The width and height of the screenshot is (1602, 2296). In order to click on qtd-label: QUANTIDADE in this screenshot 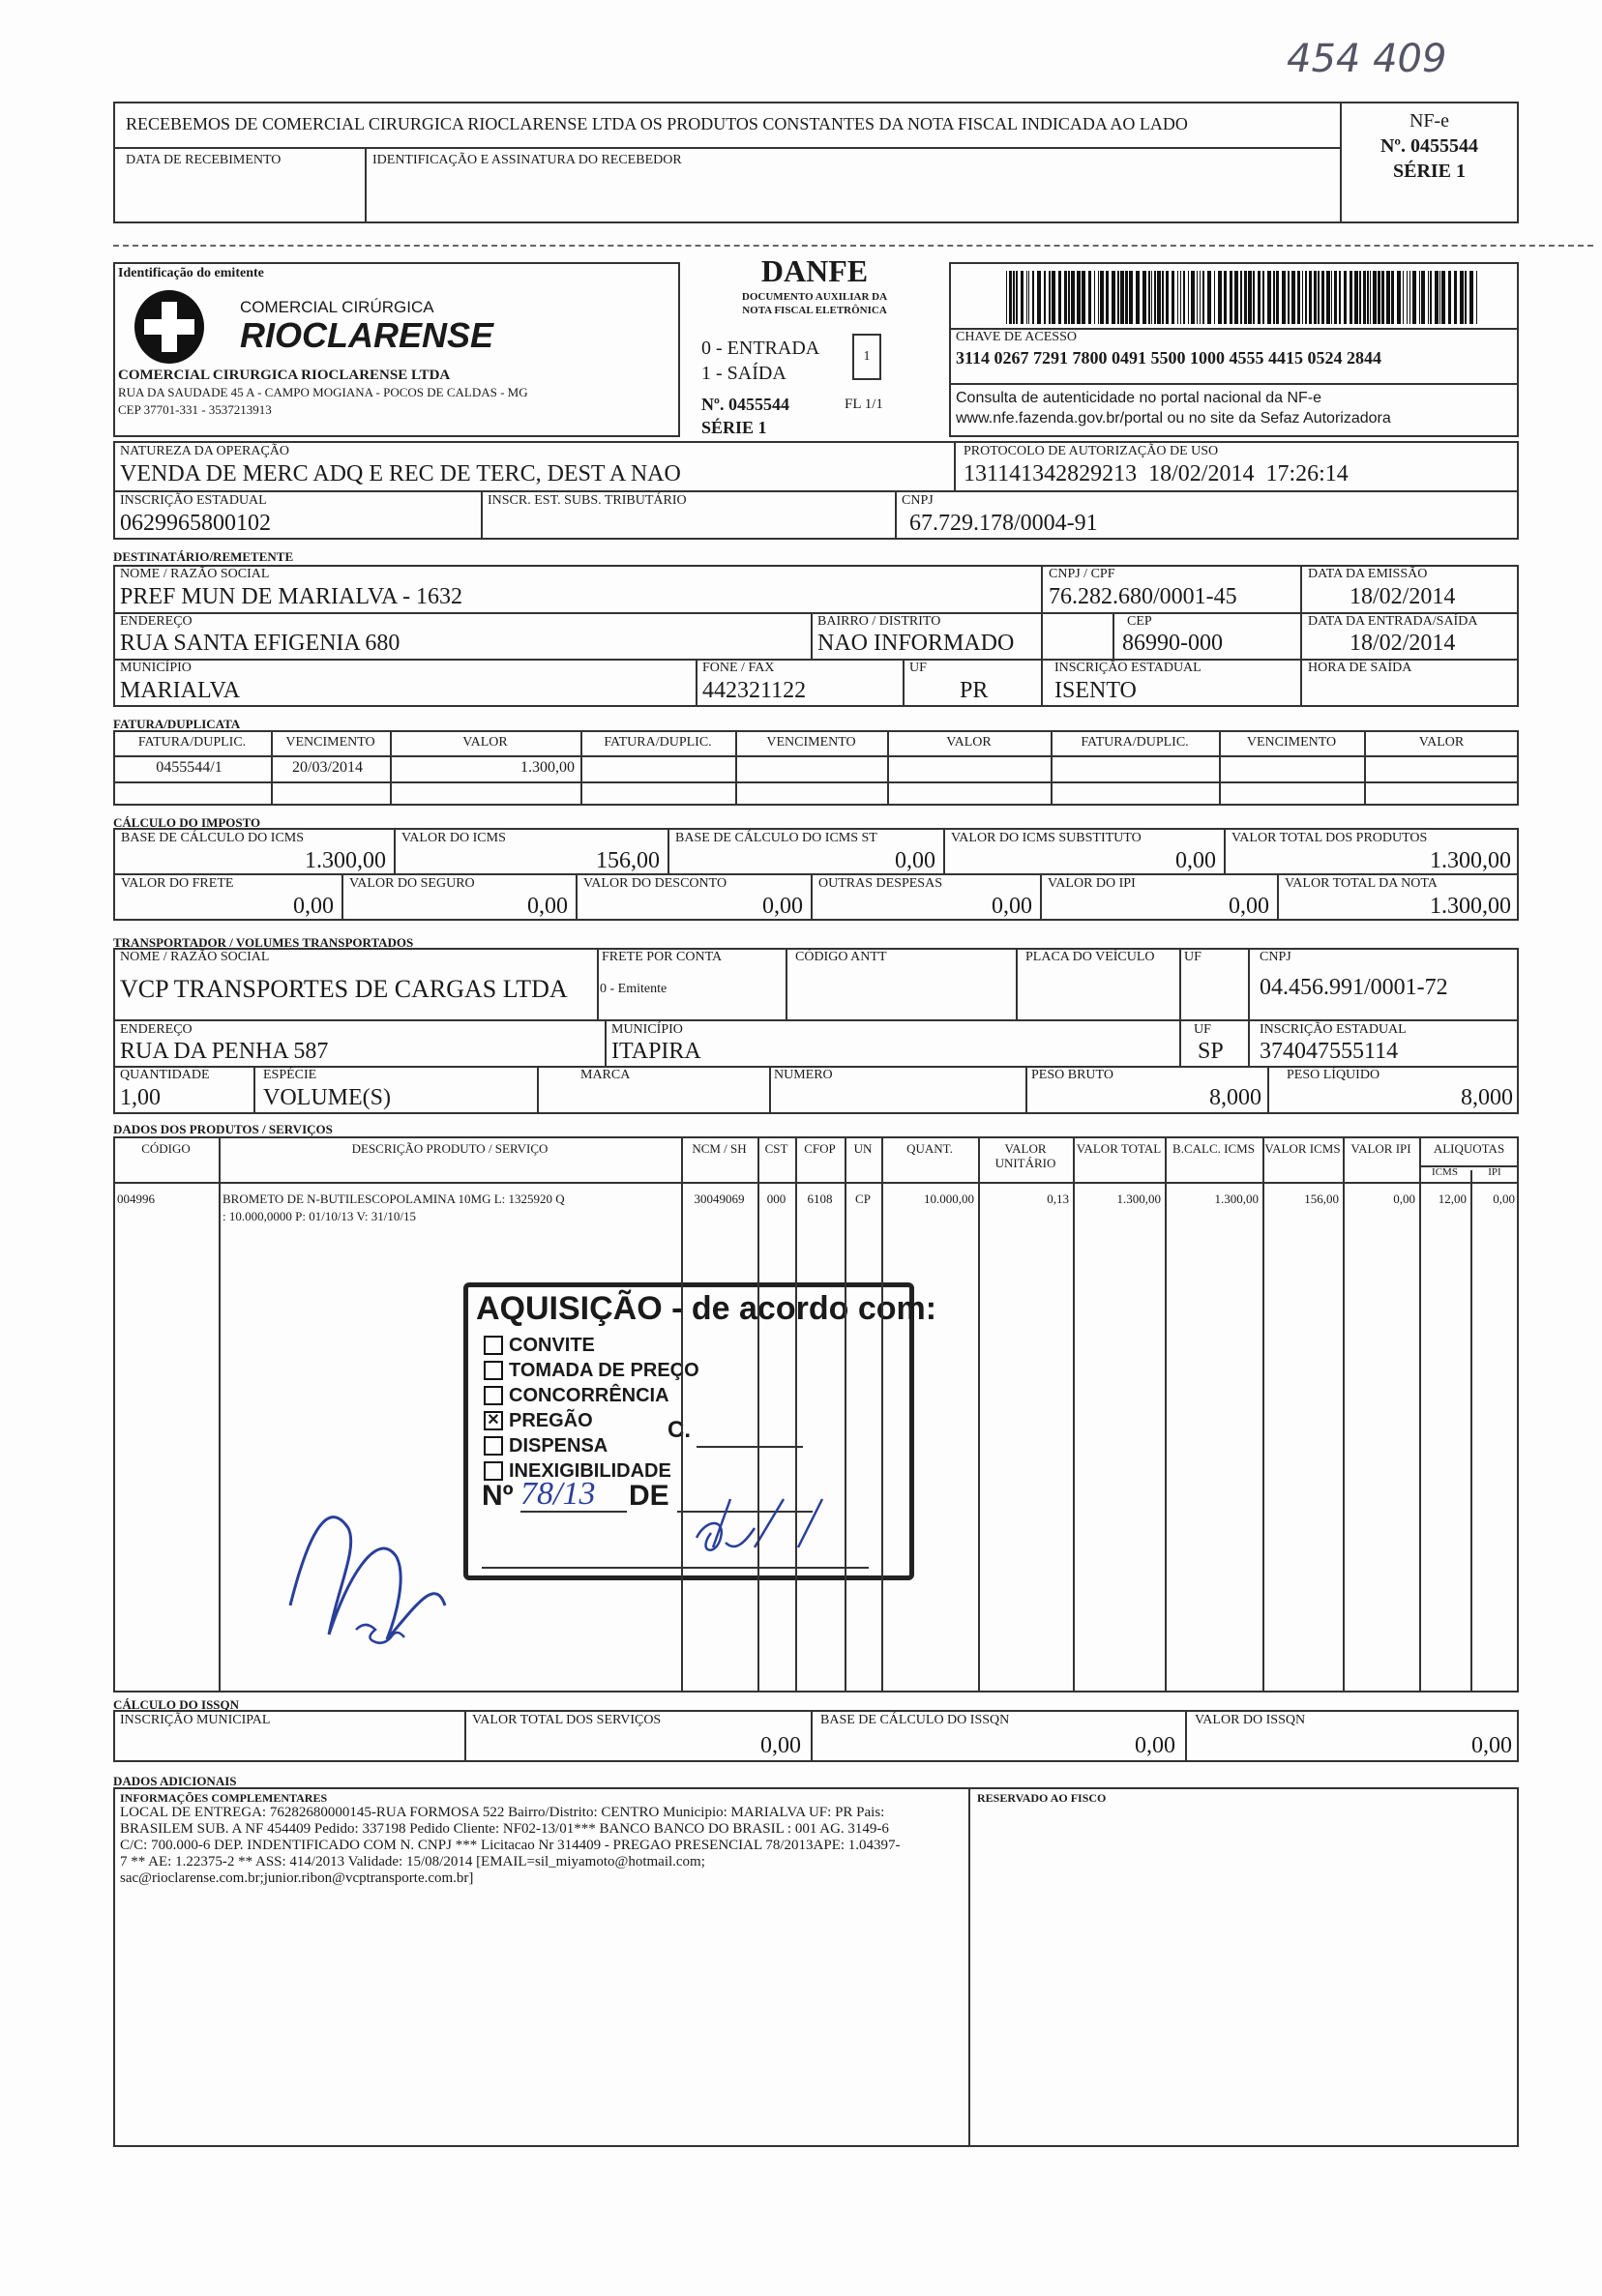, I will do `click(165, 1075)`.